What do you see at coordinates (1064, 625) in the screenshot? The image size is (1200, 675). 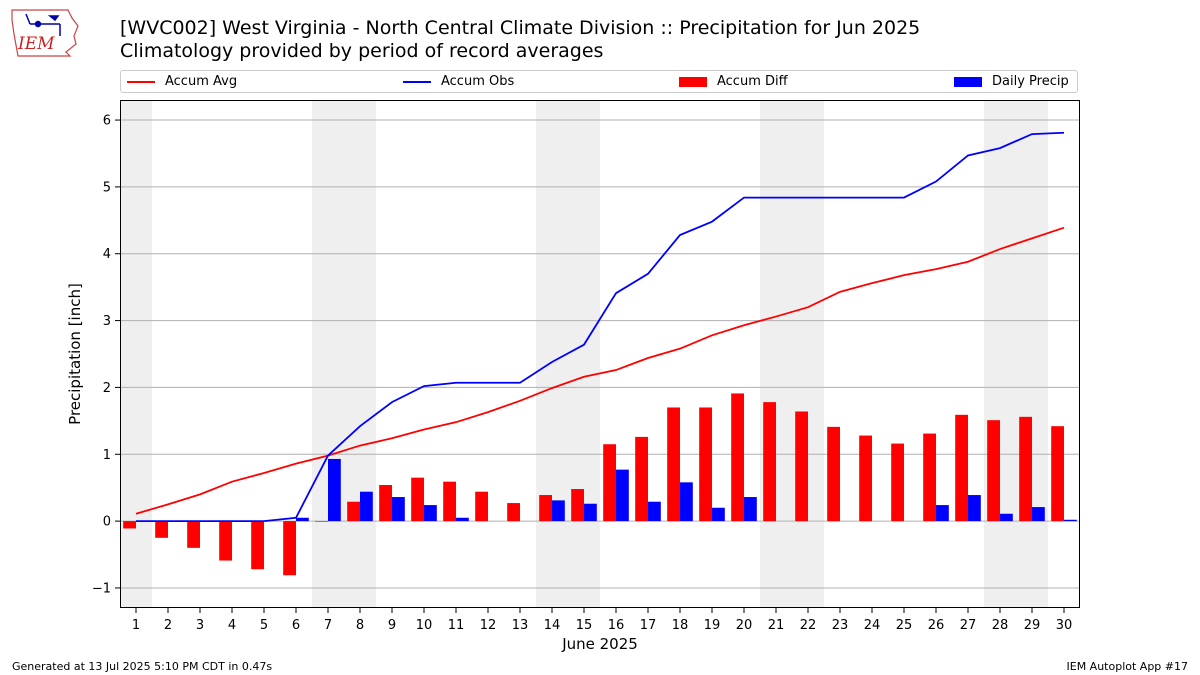 I see `x-tick-label-30: 30` at bounding box center [1064, 625].